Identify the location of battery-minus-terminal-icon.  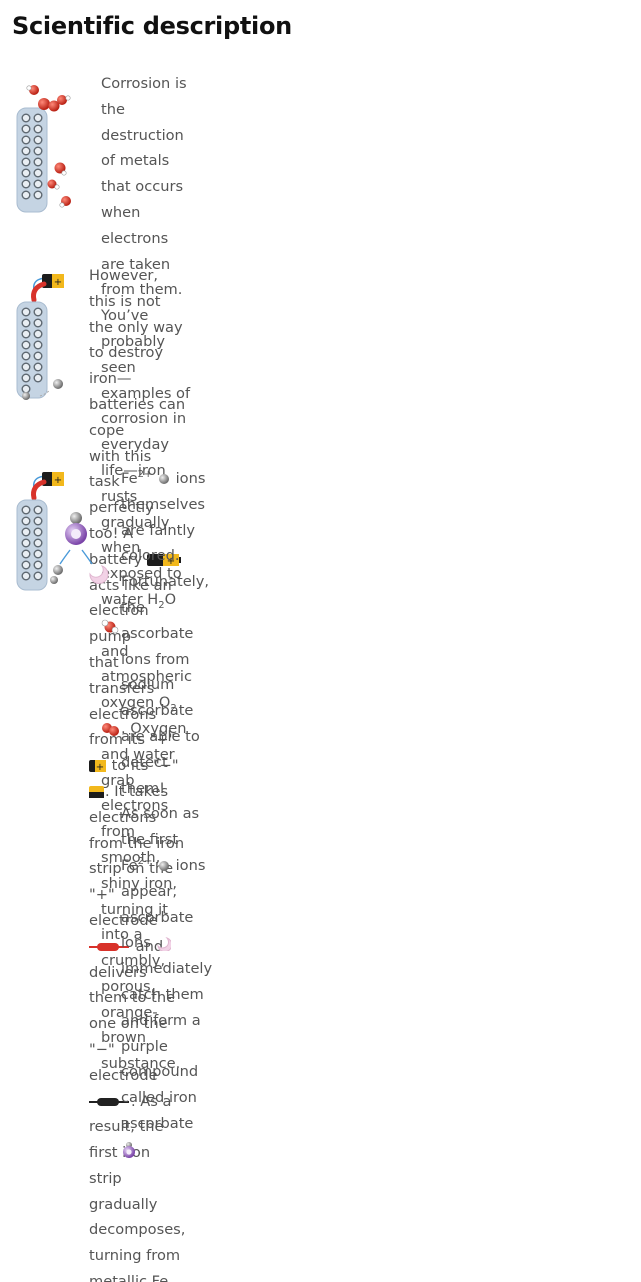
(96, 791).